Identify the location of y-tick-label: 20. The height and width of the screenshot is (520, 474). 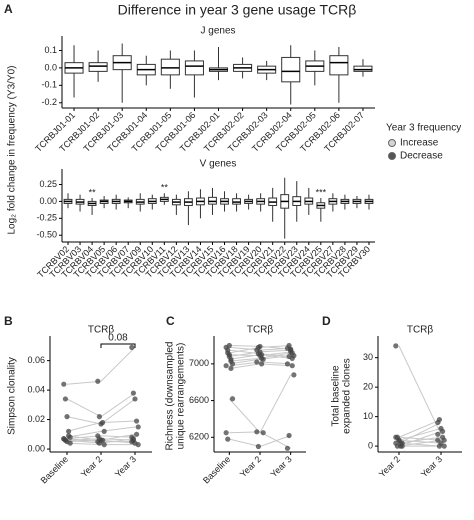
(368, 387).